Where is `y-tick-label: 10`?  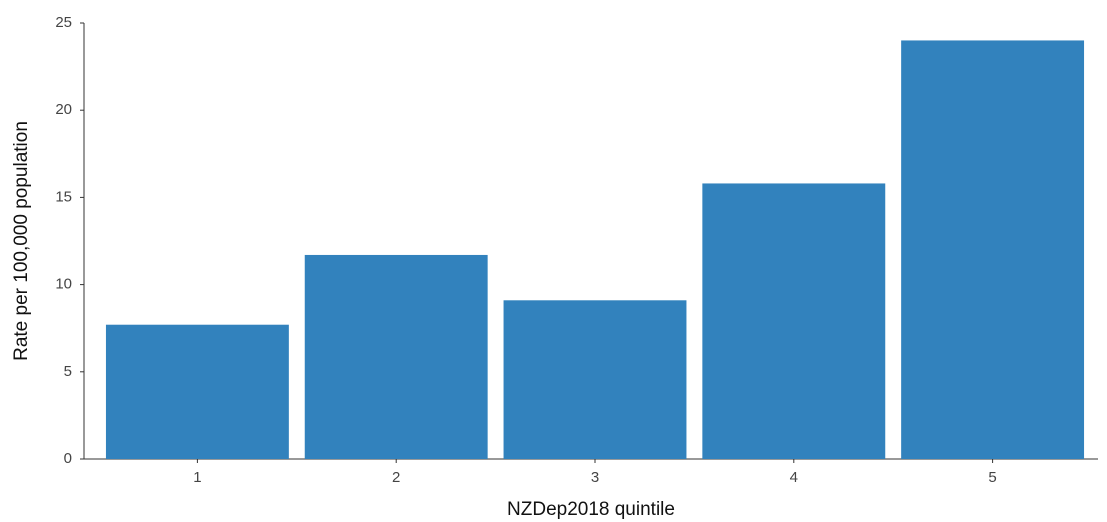
y-tick-label: 10 is located at coordinates (63, 284).